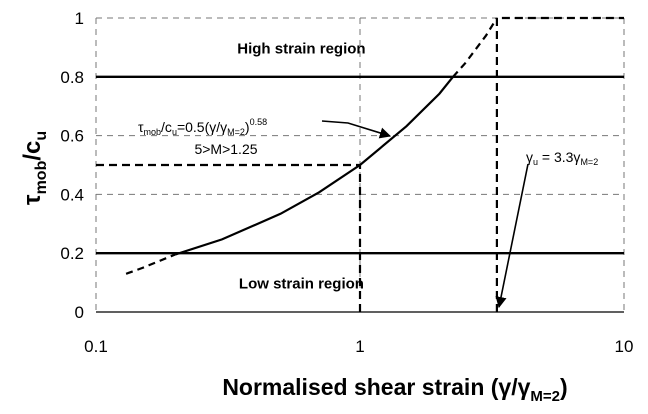 The image size is (648, 414). I want to click on reference-line, so click(559, 164).